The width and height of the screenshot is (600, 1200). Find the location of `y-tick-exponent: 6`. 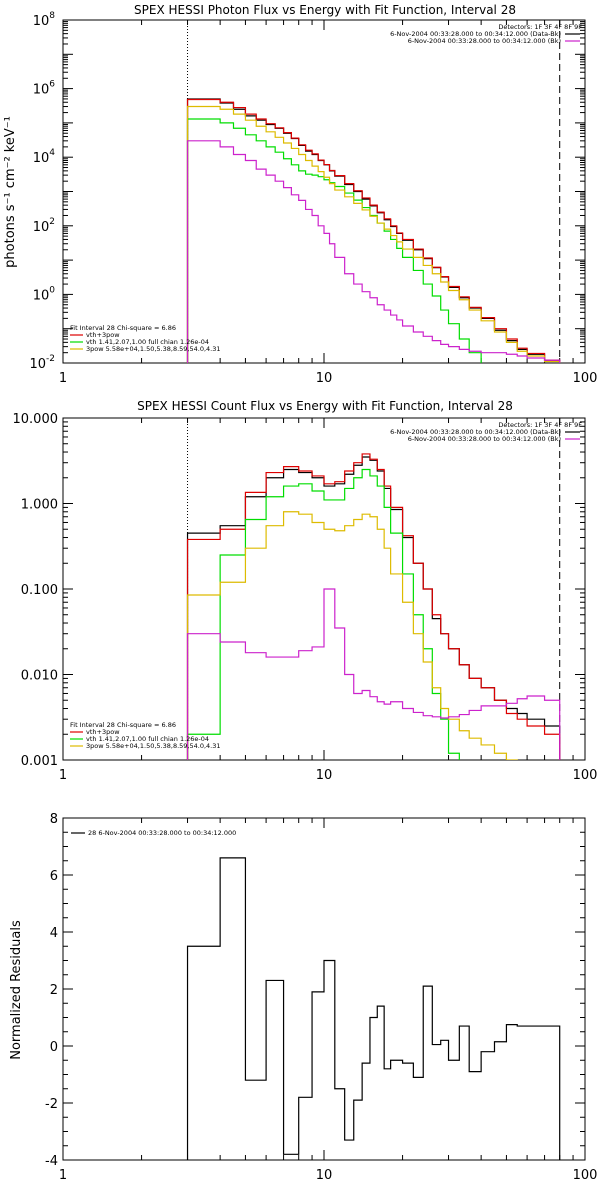

y-tick-exponent: 6 is located at coordinates (52, 85).